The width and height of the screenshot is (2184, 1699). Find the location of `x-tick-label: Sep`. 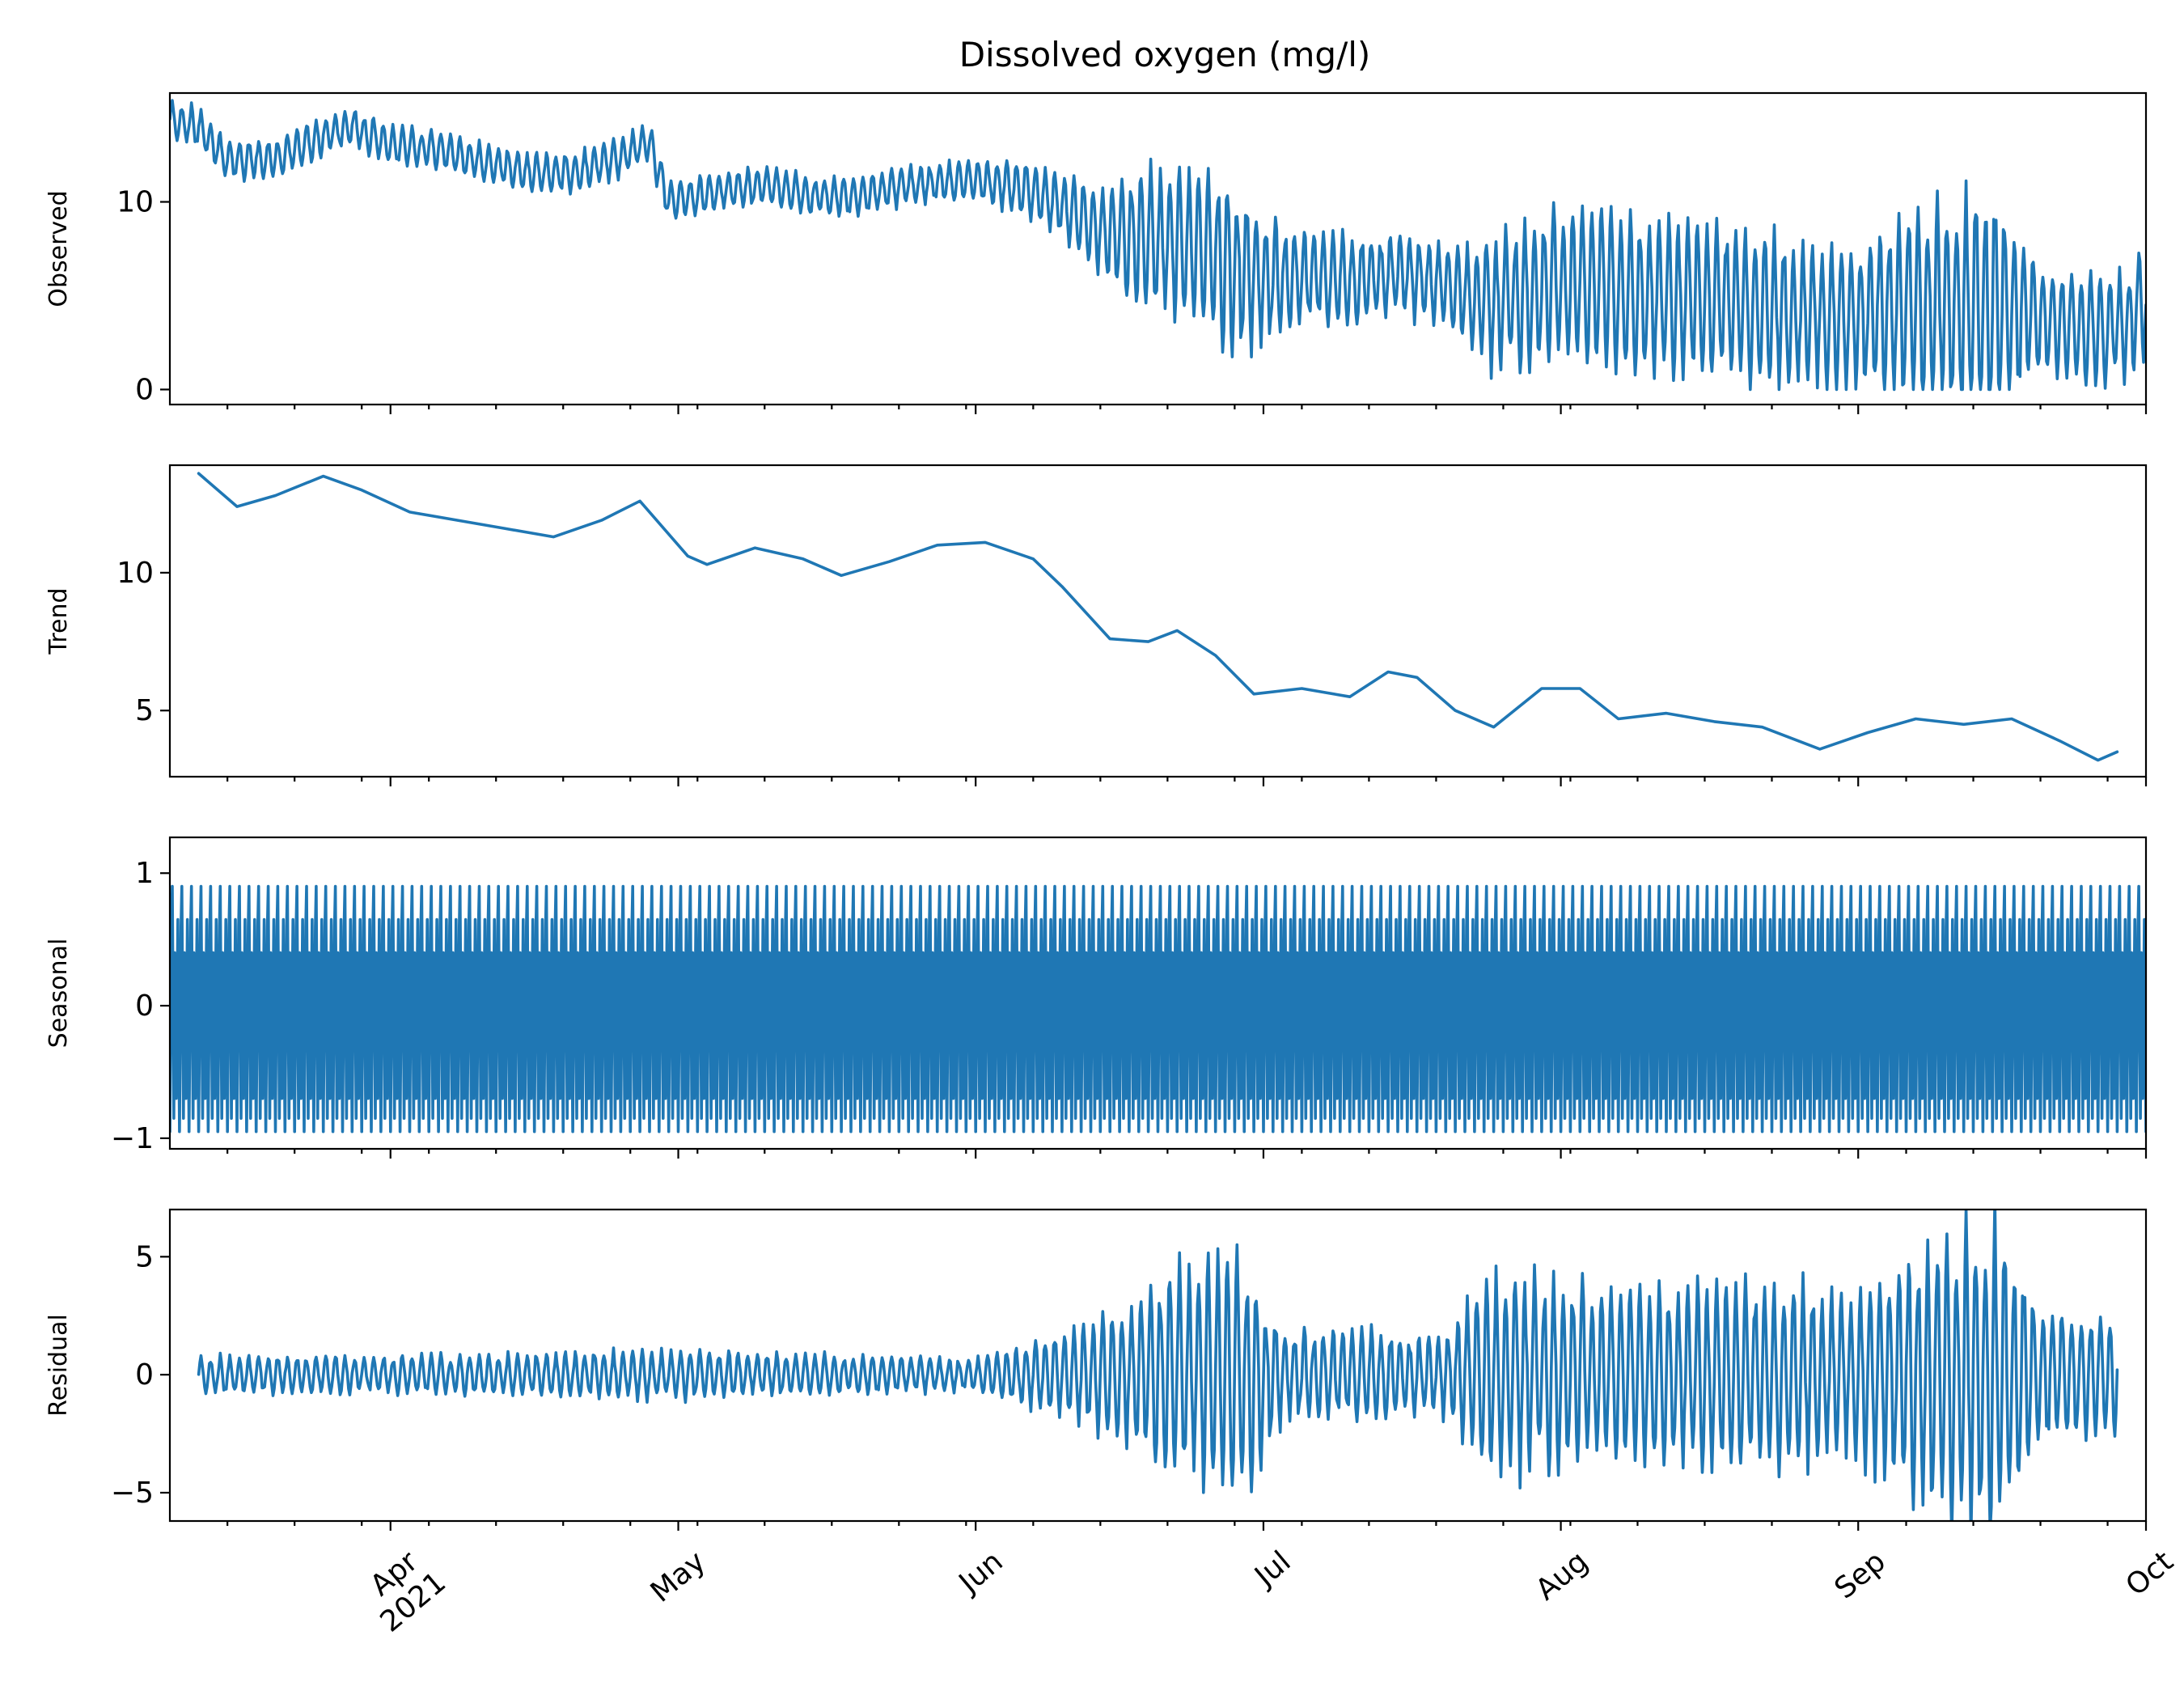

x-tick-label: Sep is located at coordinates (1860, 1575).